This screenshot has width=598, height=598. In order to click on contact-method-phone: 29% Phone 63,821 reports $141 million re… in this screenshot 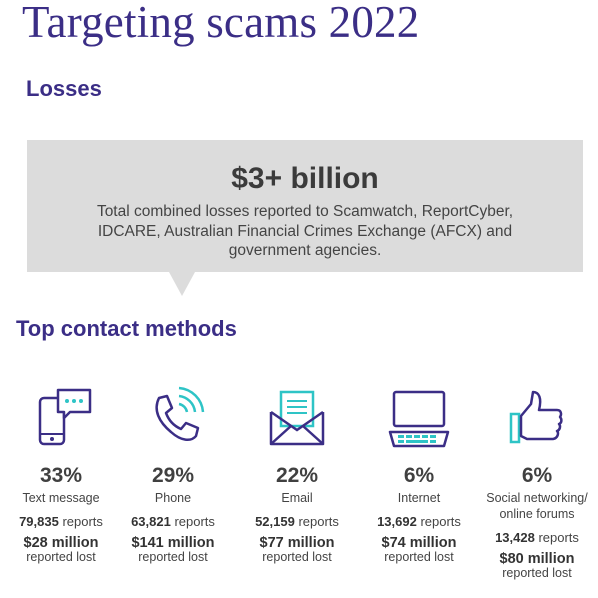, I will do `click(173, 475)`.